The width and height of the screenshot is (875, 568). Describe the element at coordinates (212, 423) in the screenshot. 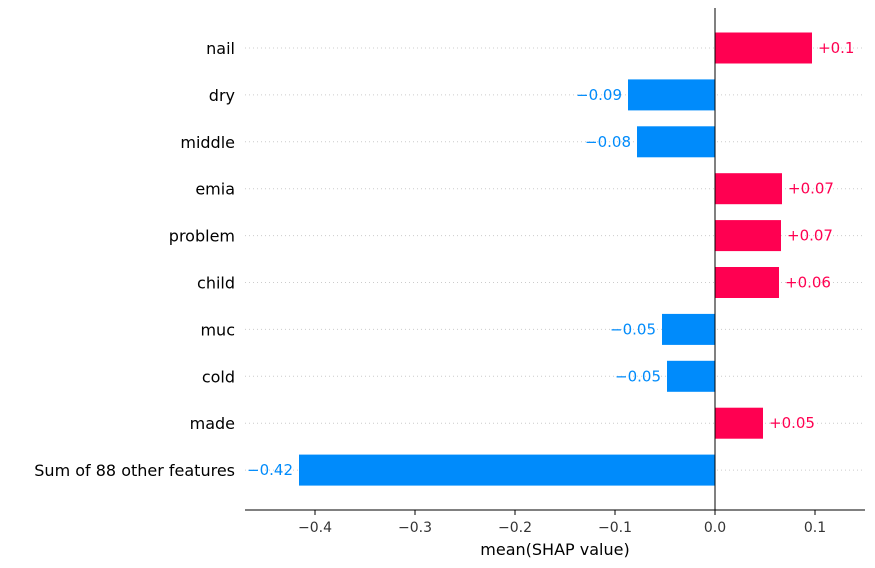

I see `category-label: made` at that location.